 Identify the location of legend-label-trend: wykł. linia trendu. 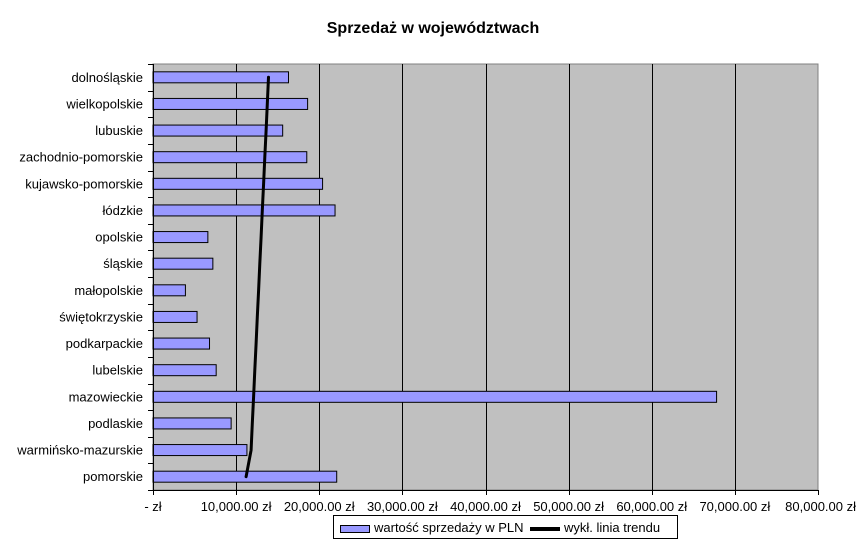
(612, 527).